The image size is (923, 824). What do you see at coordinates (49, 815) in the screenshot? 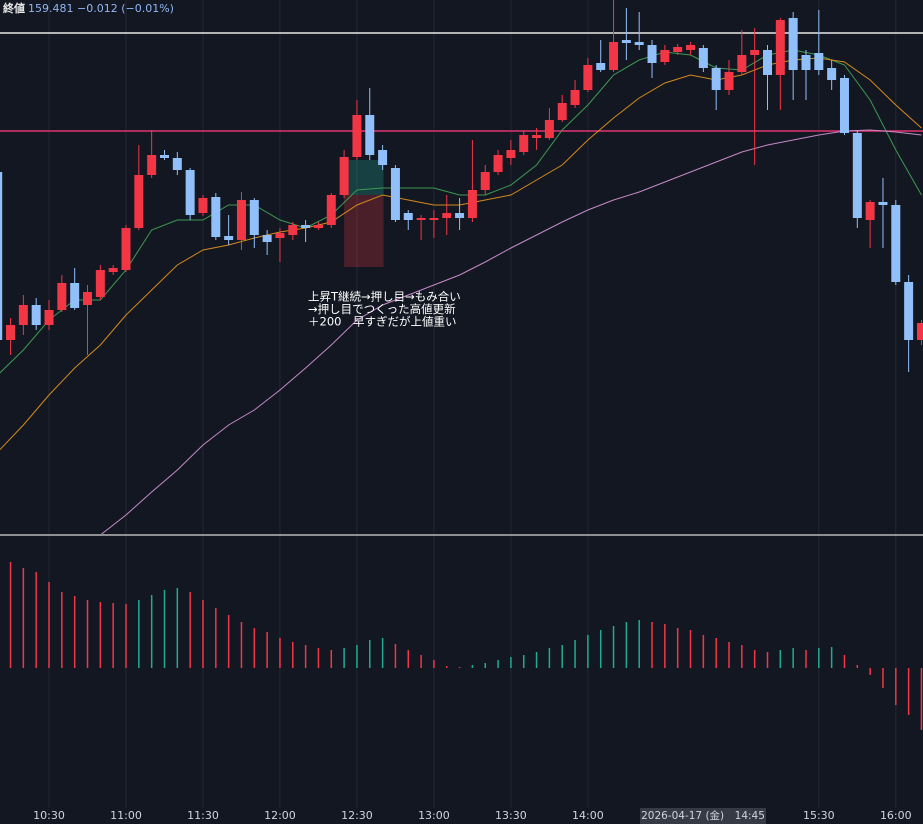
I see `x-tick-label: 10:30` at bounding box center [49, 815].